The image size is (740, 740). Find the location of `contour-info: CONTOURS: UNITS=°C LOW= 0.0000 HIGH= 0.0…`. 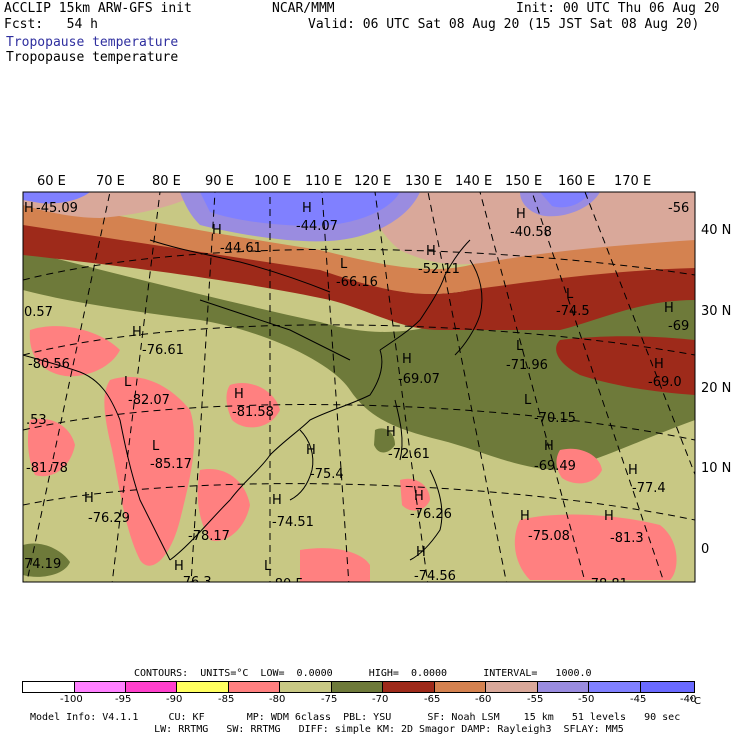

contour-info: CONTOURS: UNITS=°C LOW= 0.0000 HIGH= 0.0… is located at coordinates (363, 673).